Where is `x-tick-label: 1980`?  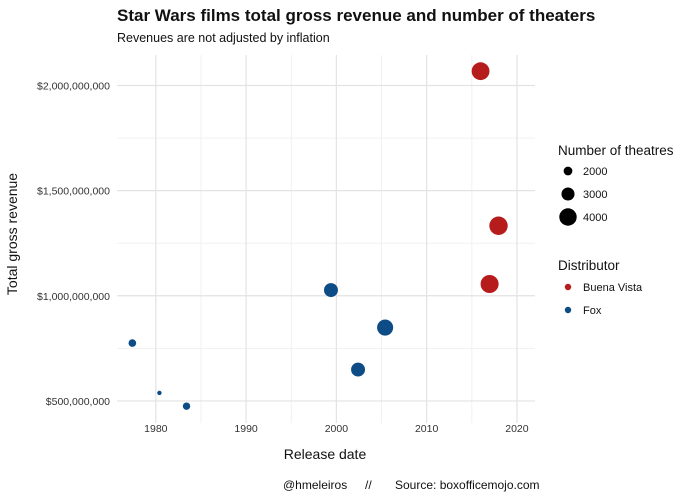 x-tick-label: 1980 is located at coordinates (156, 429).